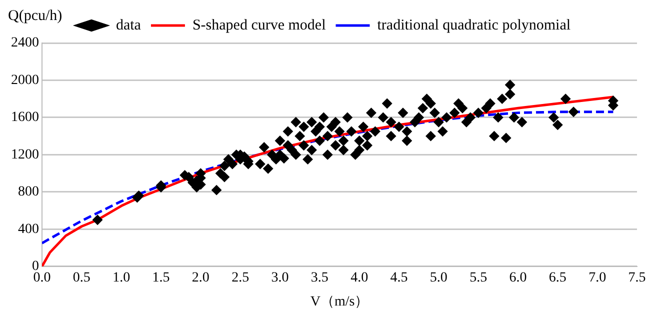 This screenshot has height=322, width=657. I want to click on x-tick-label: 1.0, so click(121, 278).